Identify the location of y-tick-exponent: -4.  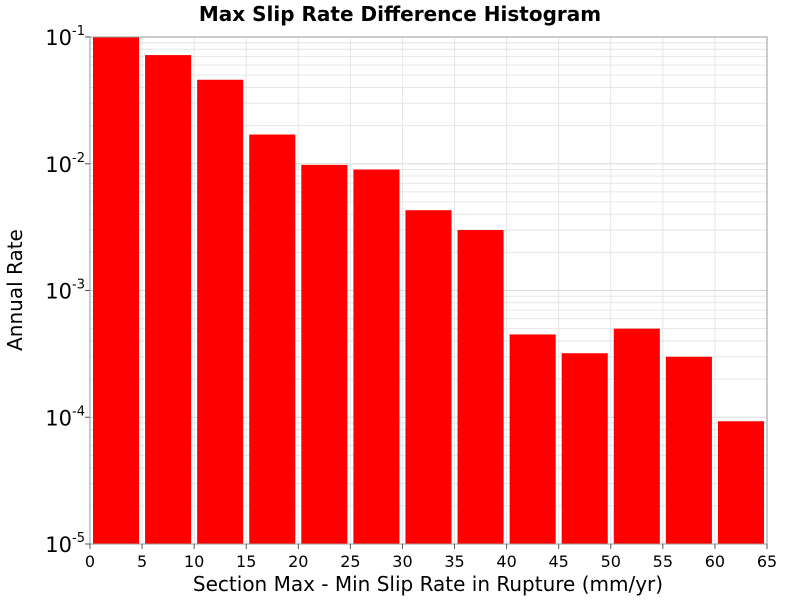
(78, 411).